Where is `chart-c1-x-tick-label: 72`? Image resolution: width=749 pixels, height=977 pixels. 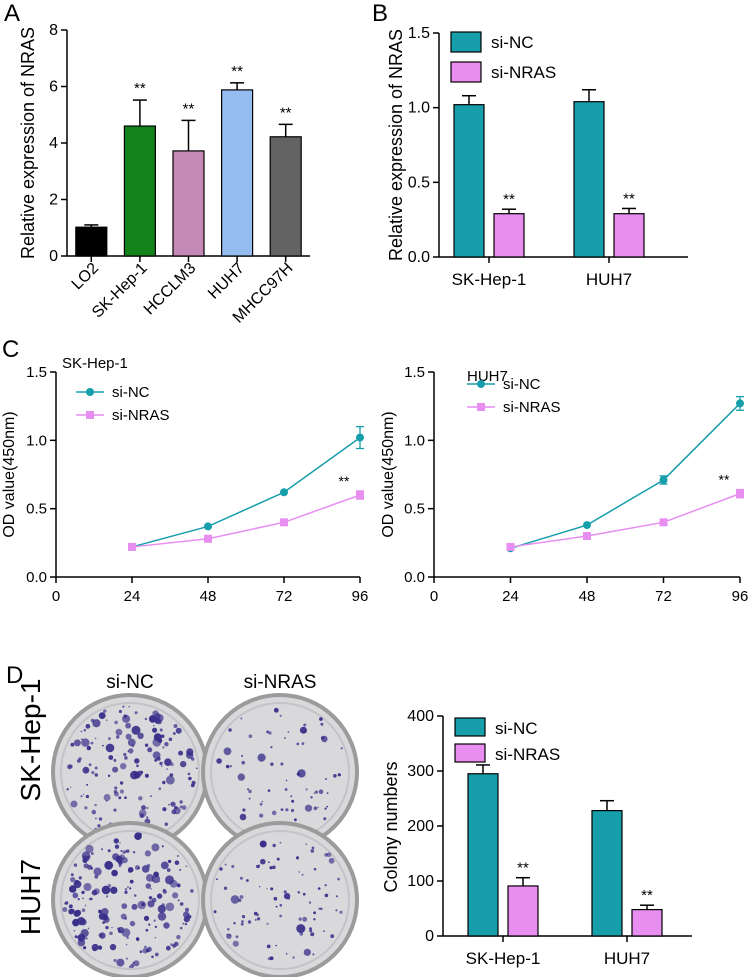
chart-c1-x-tick-label: 72 is located at coordinates (284, 596).